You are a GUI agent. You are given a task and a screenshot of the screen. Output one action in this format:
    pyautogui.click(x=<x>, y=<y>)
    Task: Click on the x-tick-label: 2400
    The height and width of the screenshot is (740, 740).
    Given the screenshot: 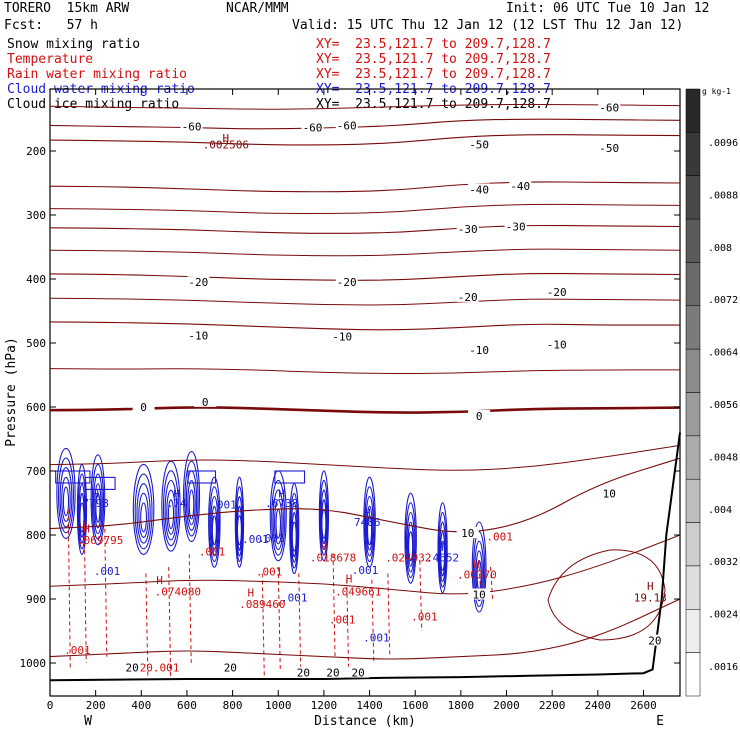 What is the action you would take?
    pyautogui.click(x=598, y=705)
    